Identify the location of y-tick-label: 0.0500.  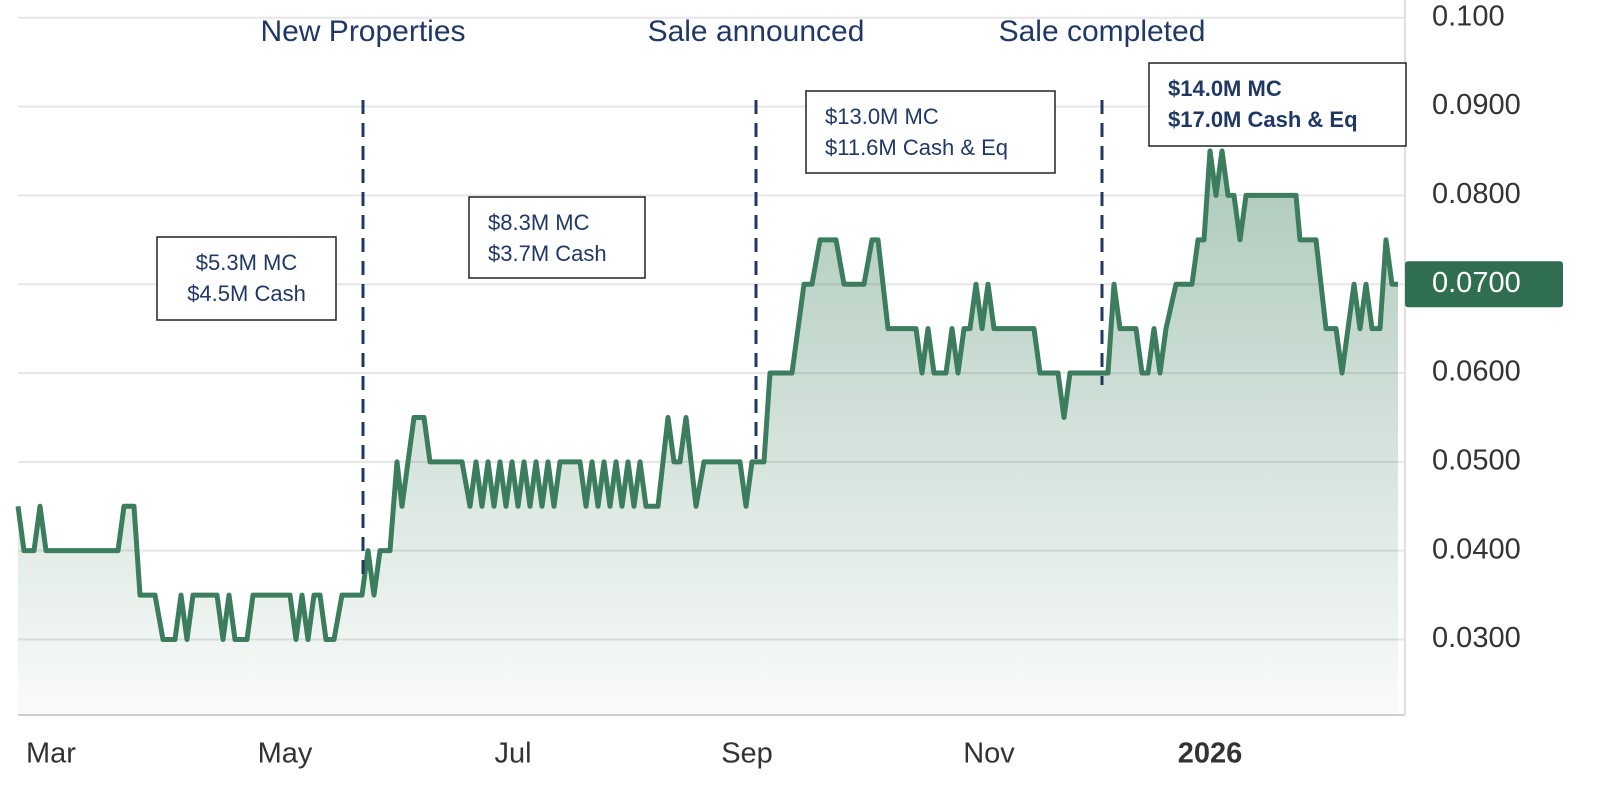
(1476, 461).